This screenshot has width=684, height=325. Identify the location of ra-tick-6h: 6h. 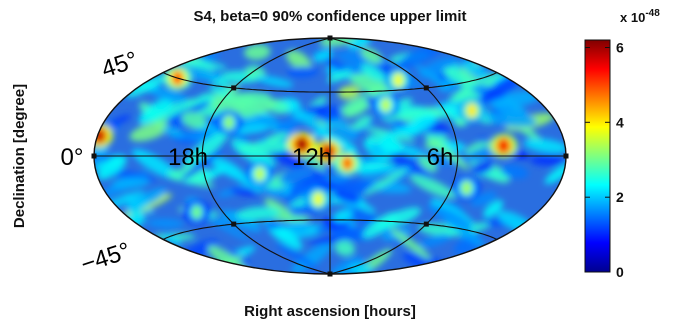
(440, 157).